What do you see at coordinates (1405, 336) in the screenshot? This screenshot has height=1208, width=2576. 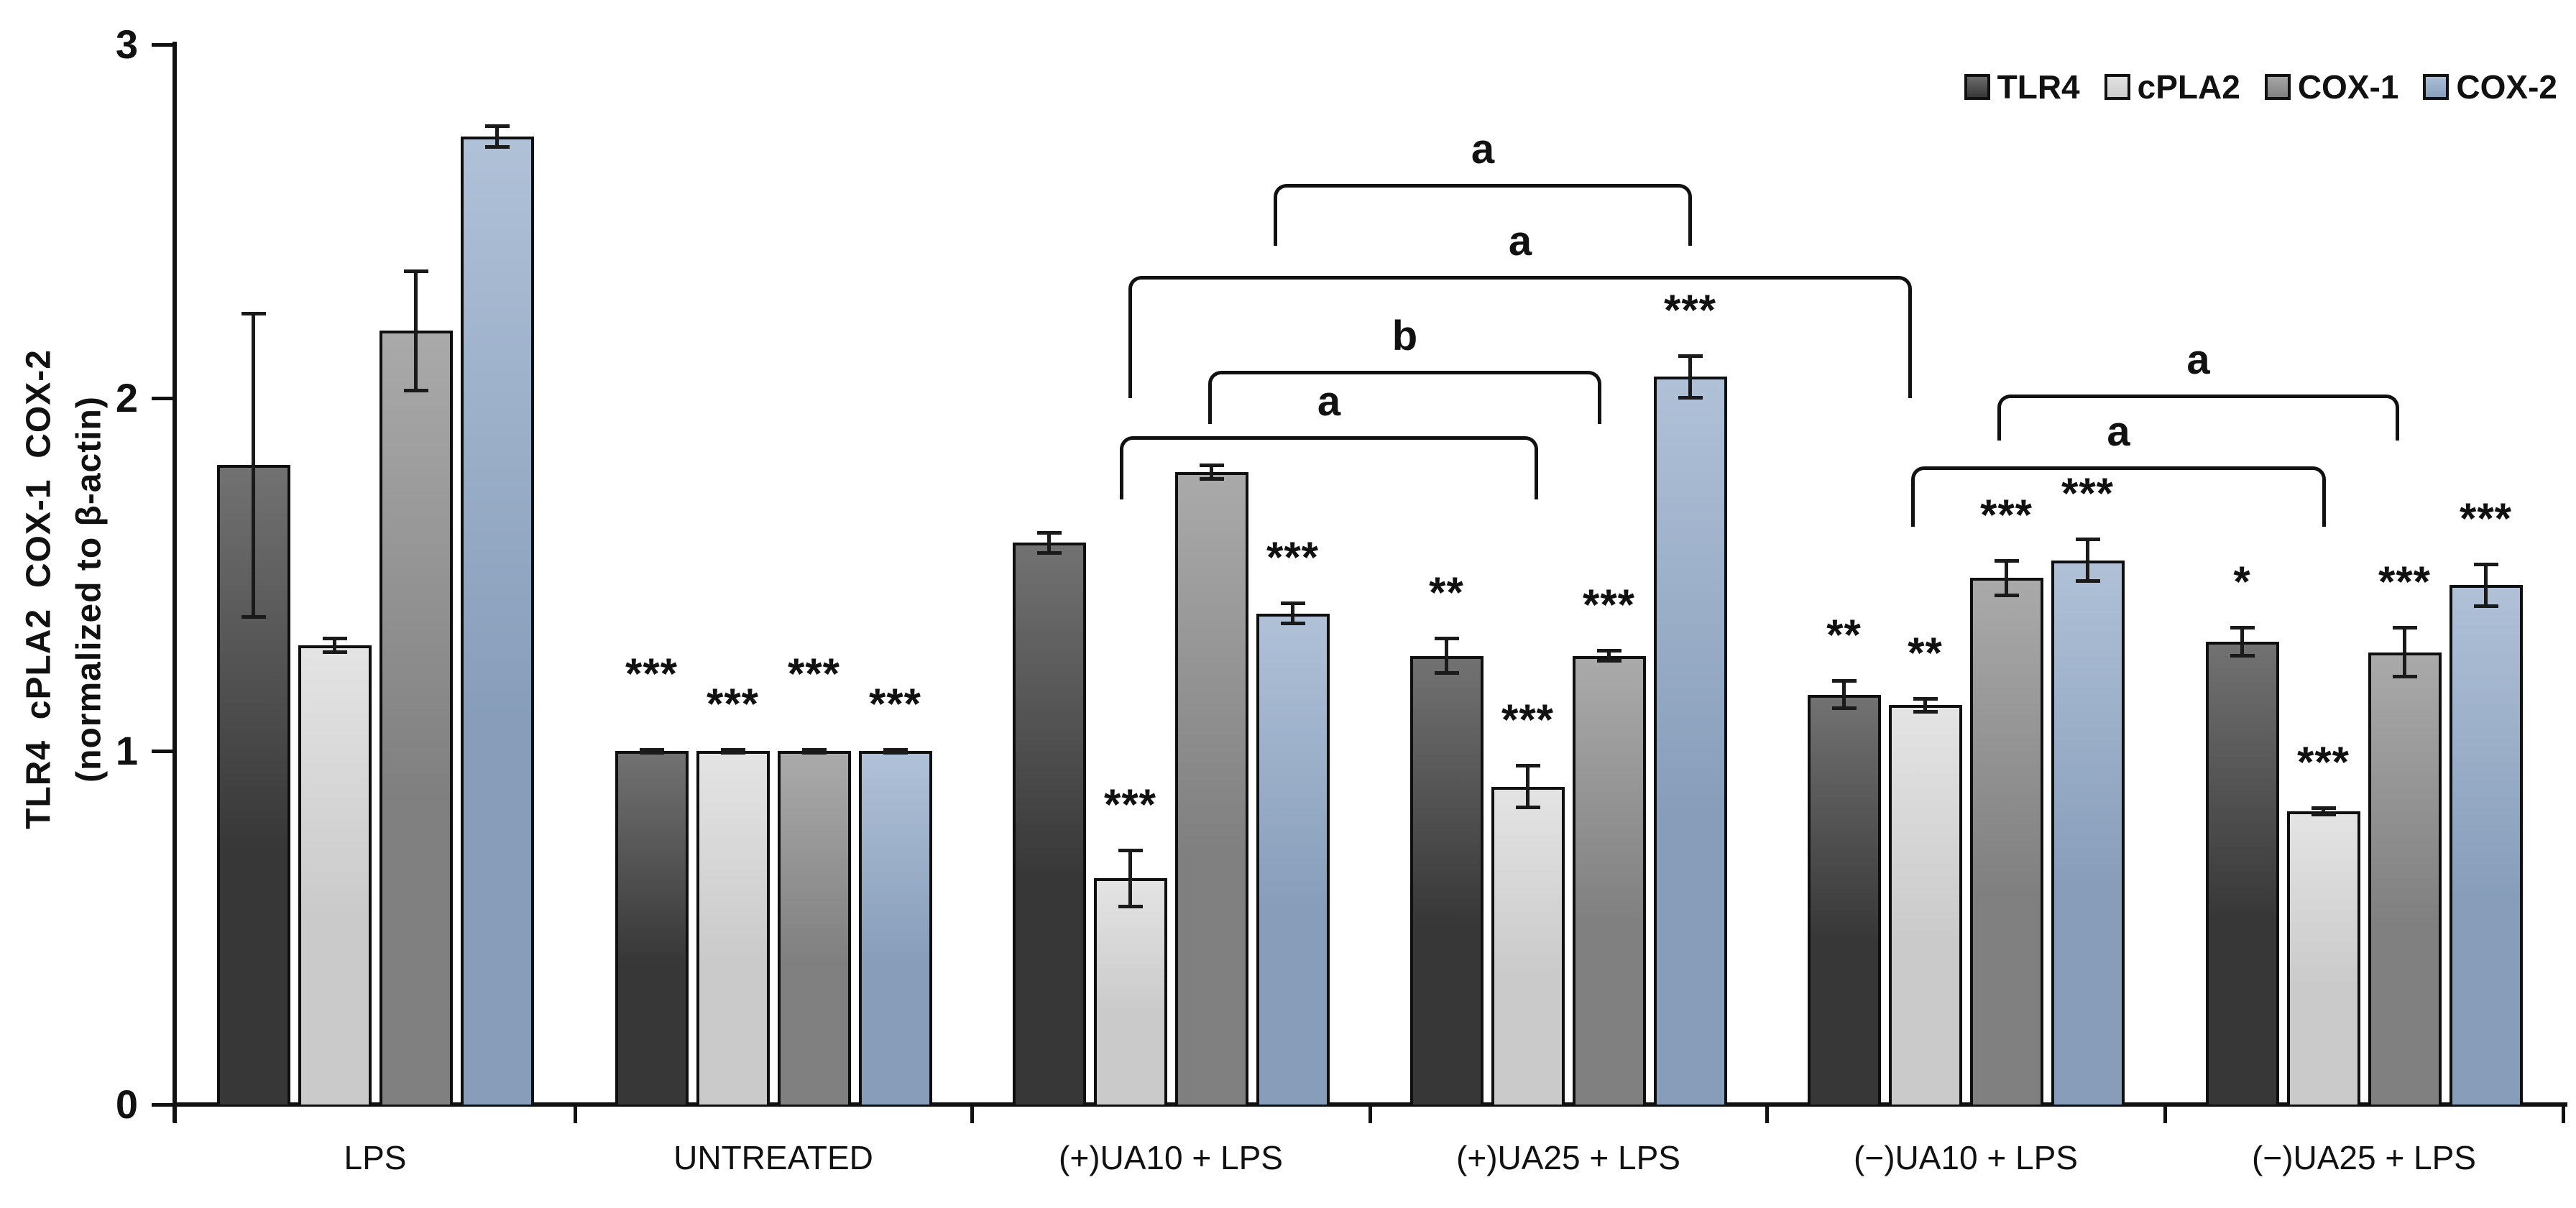 I see `comparison-bracket-label: b` at bounding box center [1405, 336].